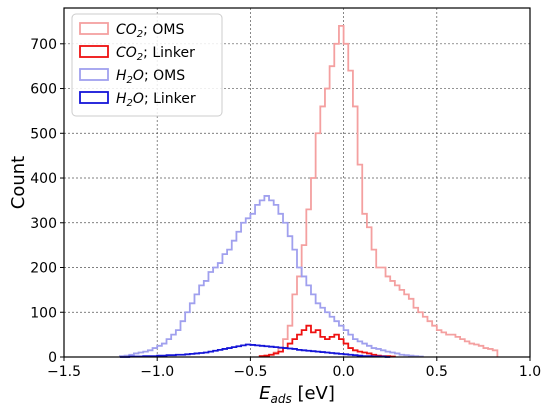  Describe the element at coordinates (280, 399) in the screenshot. I see `x-axis-label-sub: ads` at that location.